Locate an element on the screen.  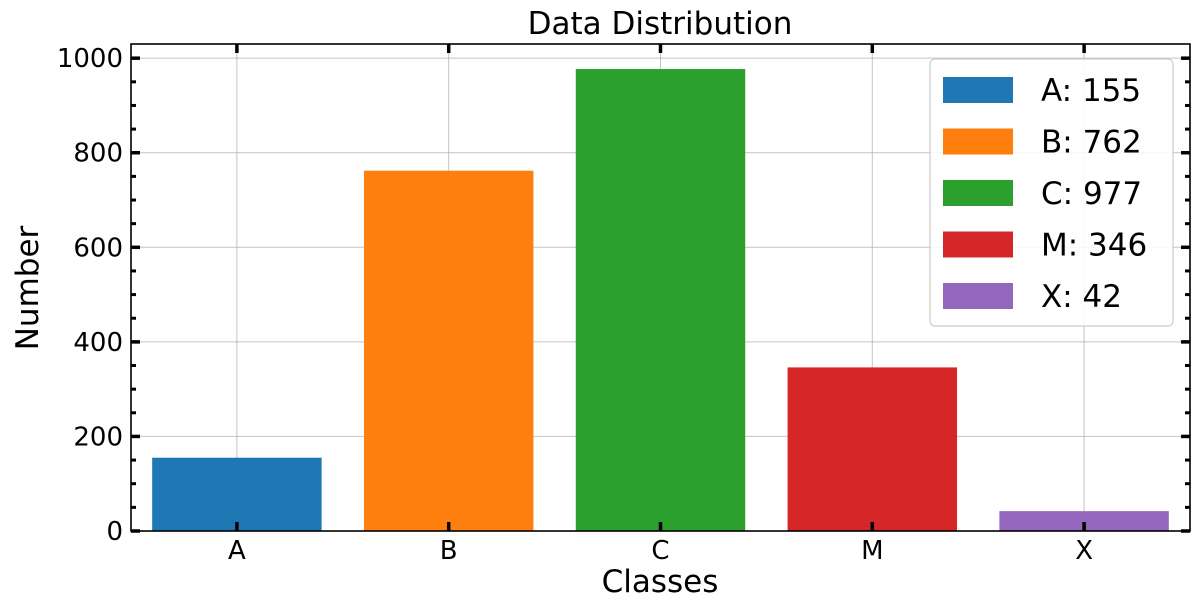
x-axis-label: Classes is located at coordinates (660, 582).